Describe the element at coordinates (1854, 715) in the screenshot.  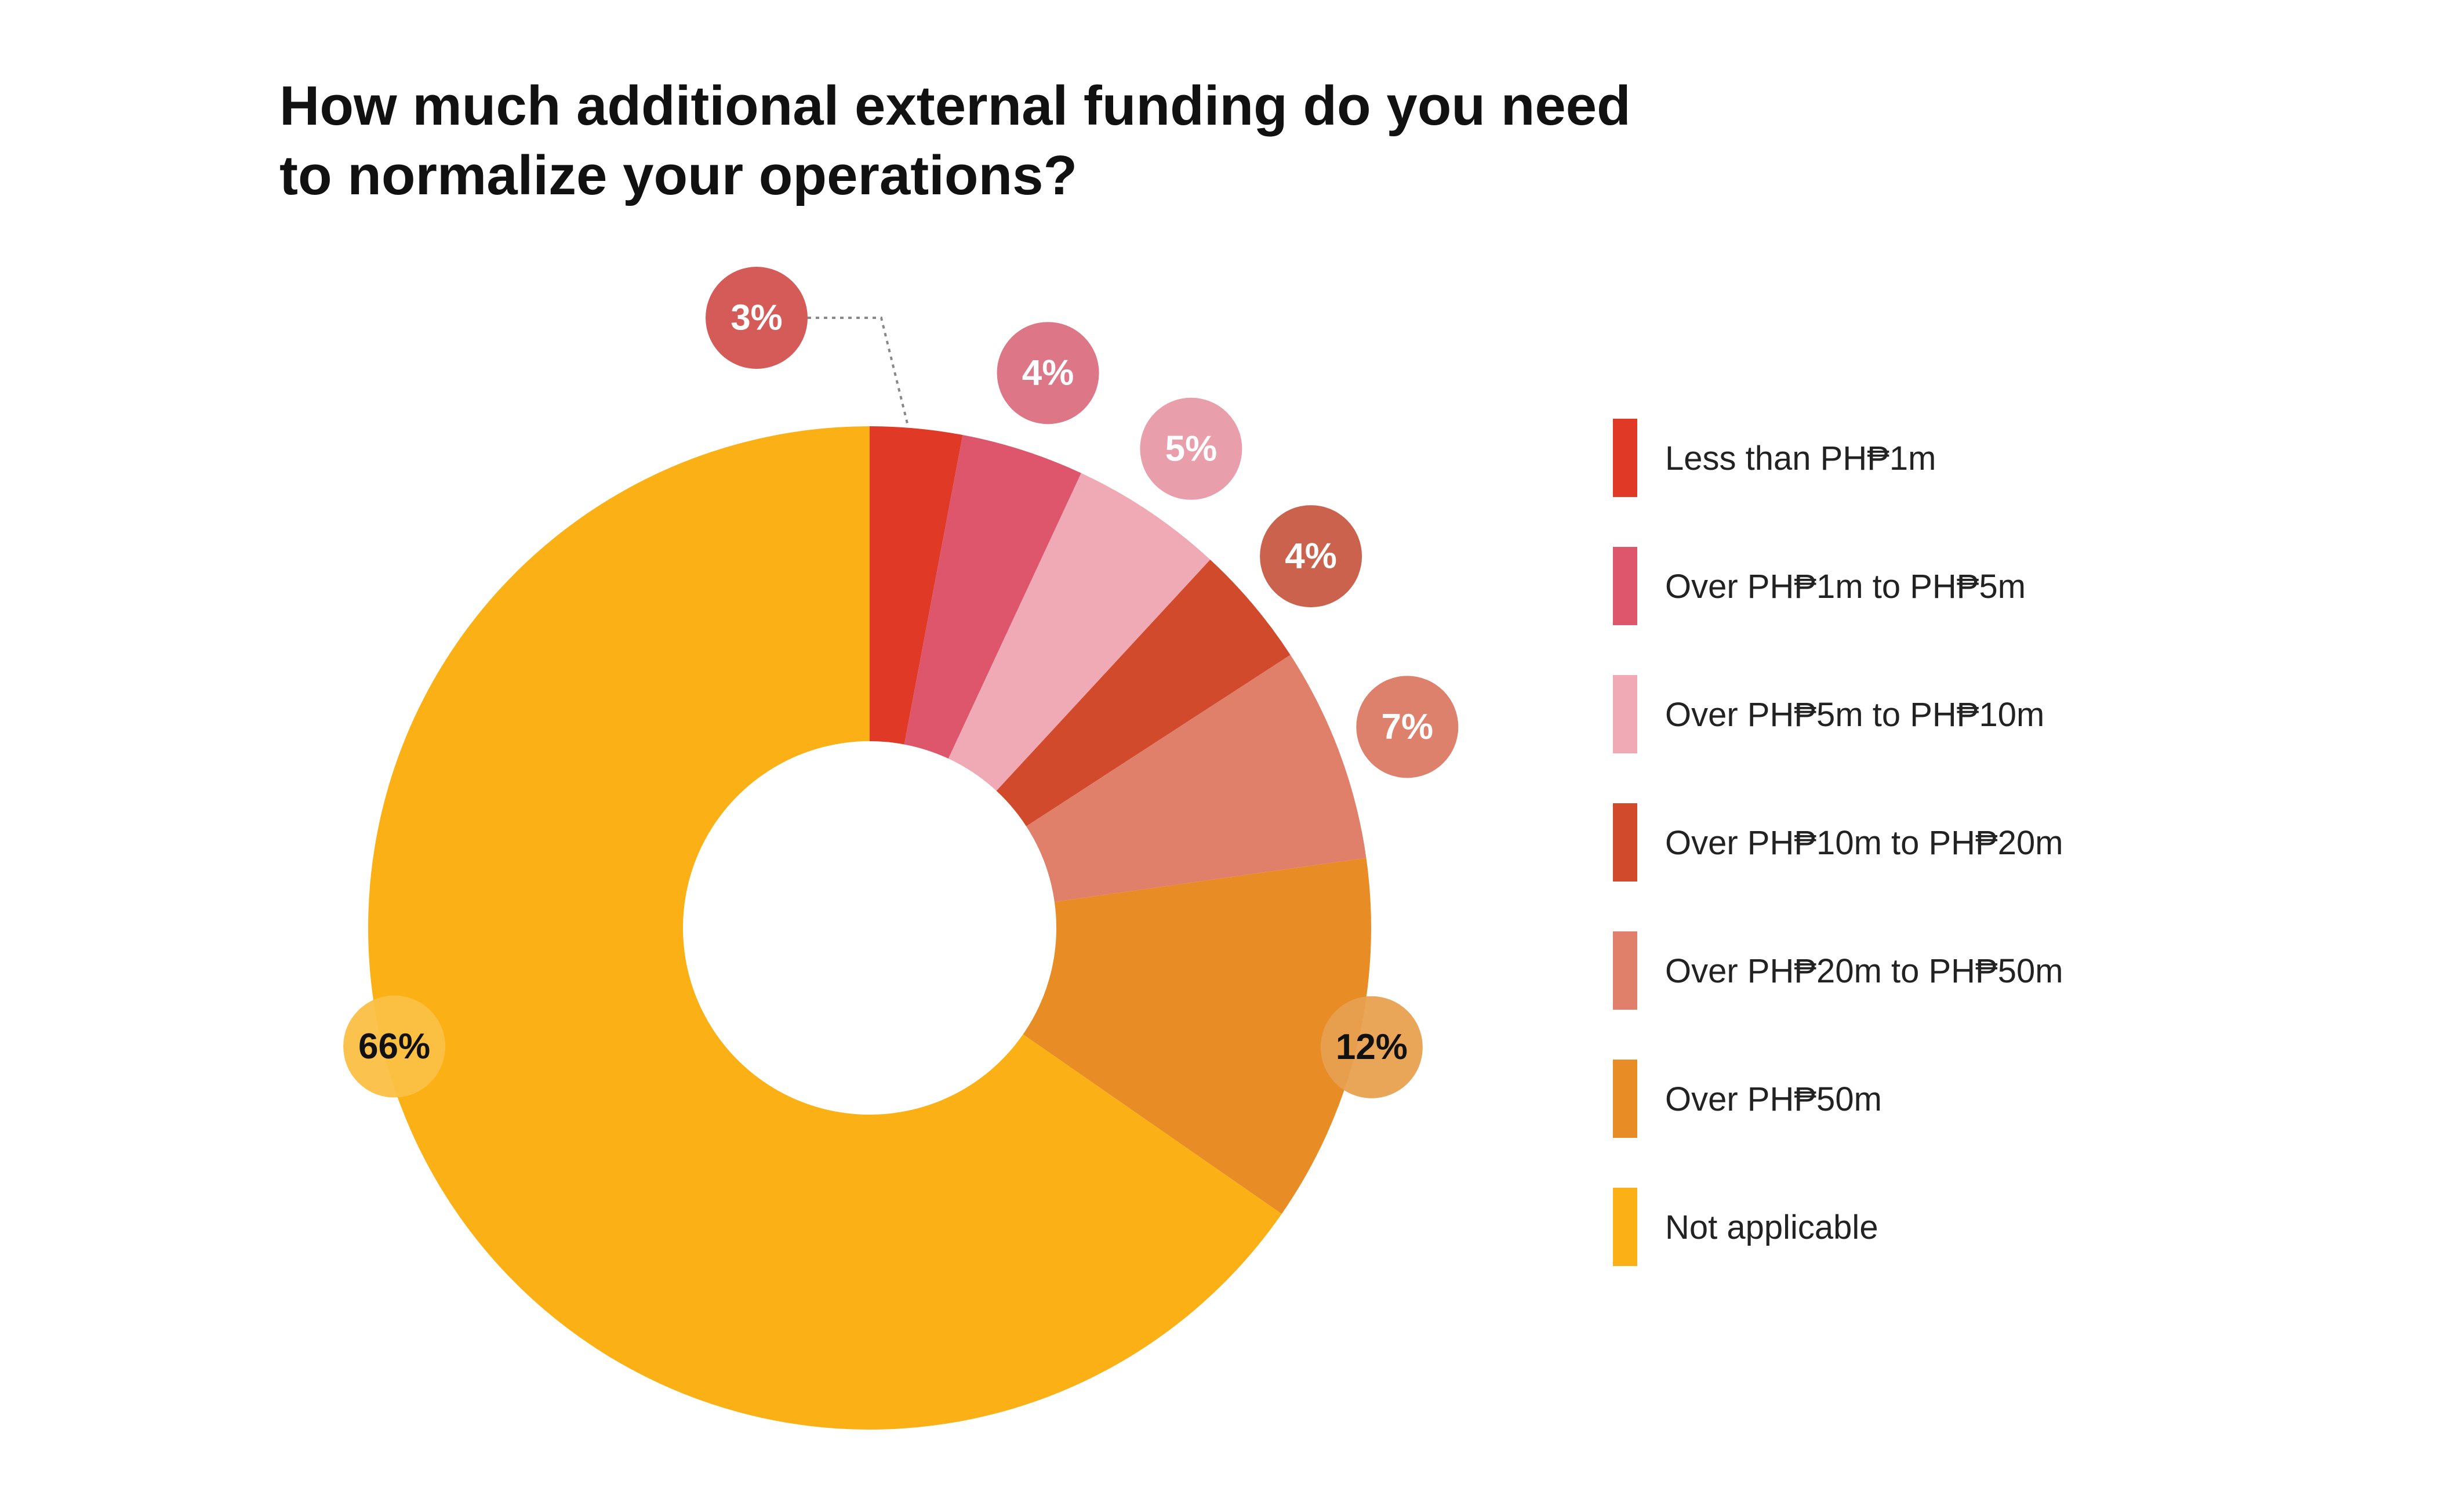
I see `legend-label: Over PH₱5m to PH₱10m` at that location.